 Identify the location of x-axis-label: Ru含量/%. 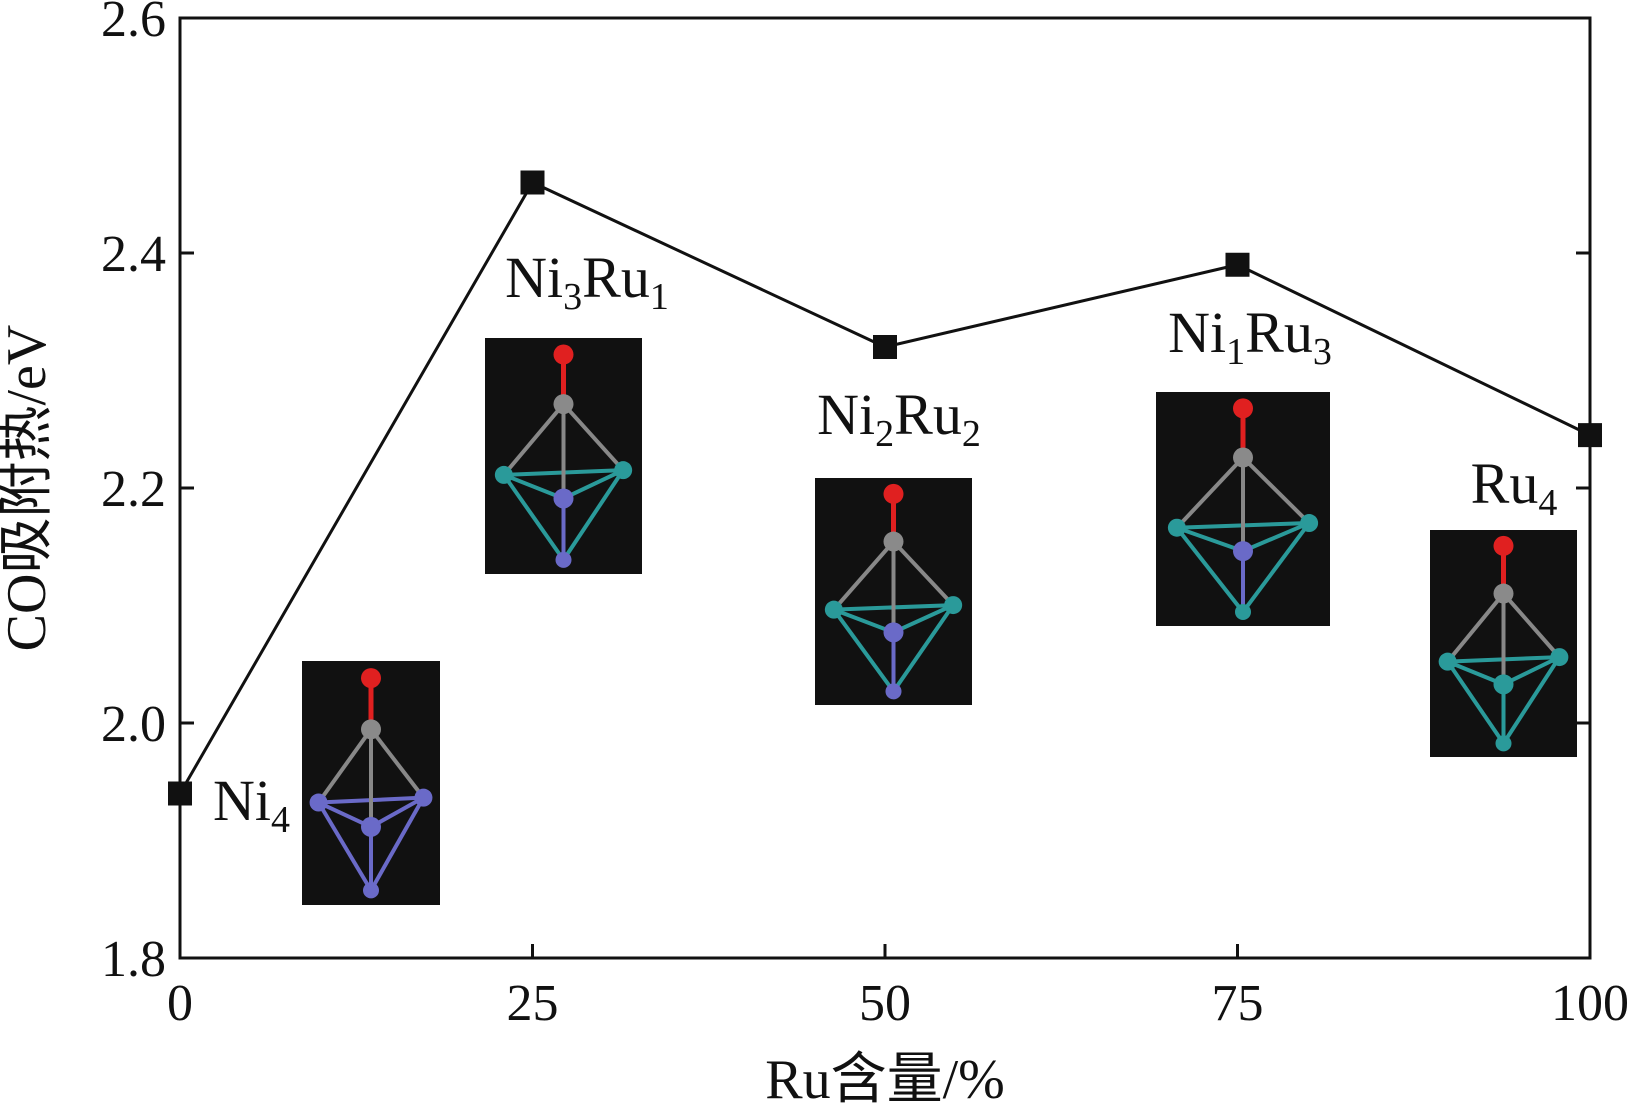
(885, 1078).